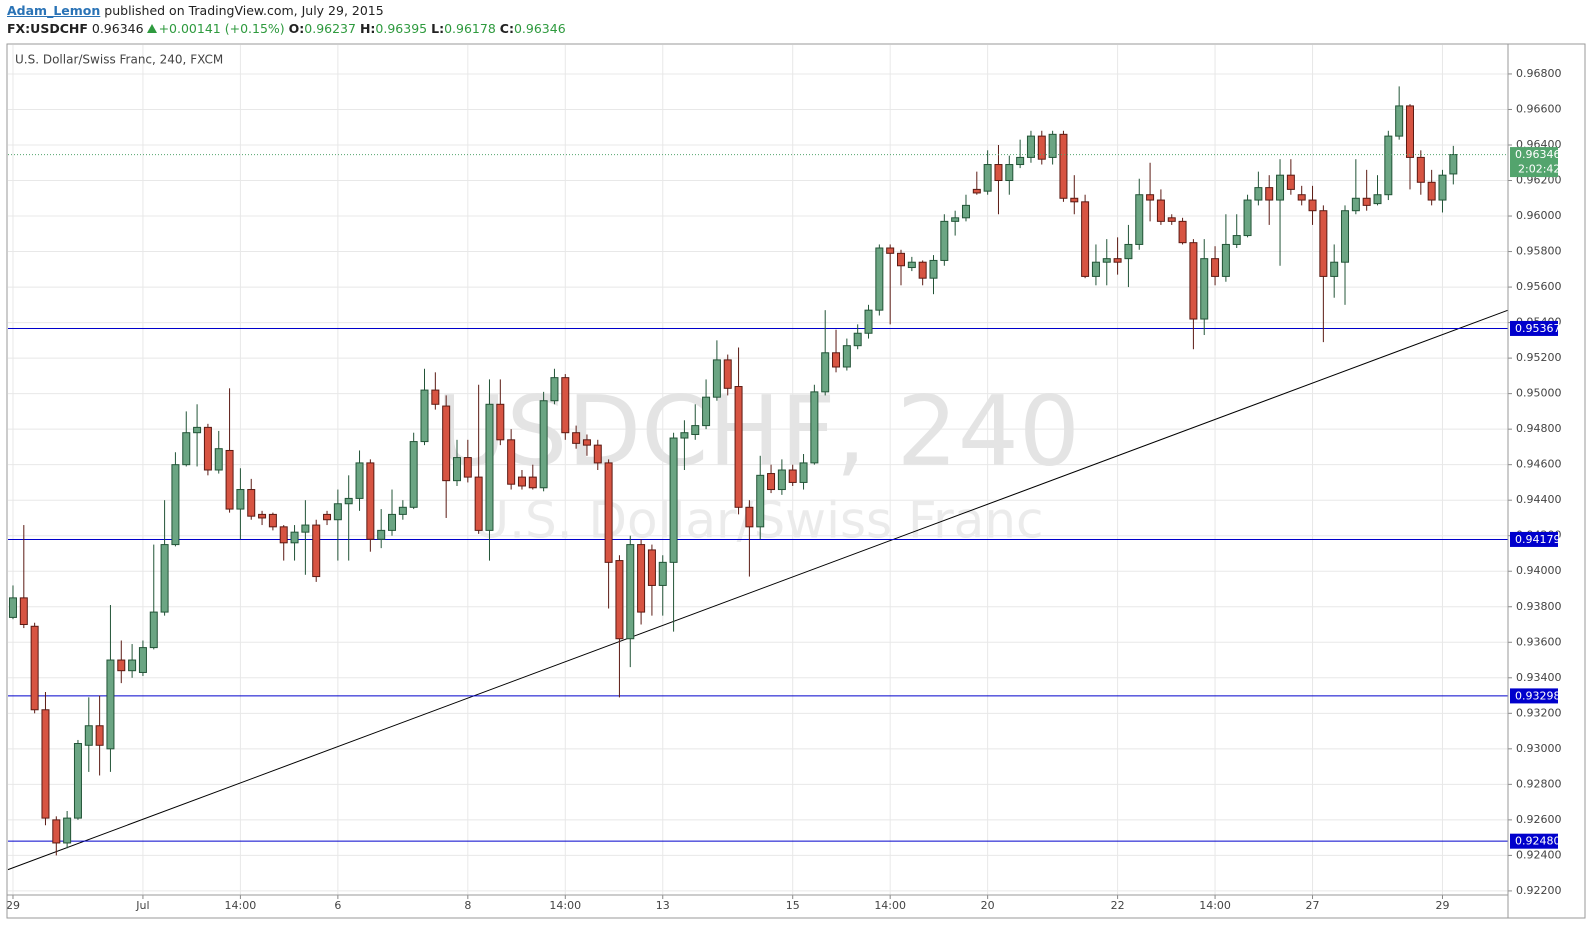 The height and width of the screenshot is (935, 1587). Describe the element at coordinates (467, 905) in the screenshot. I see `x-tick-label: 8` at that location.